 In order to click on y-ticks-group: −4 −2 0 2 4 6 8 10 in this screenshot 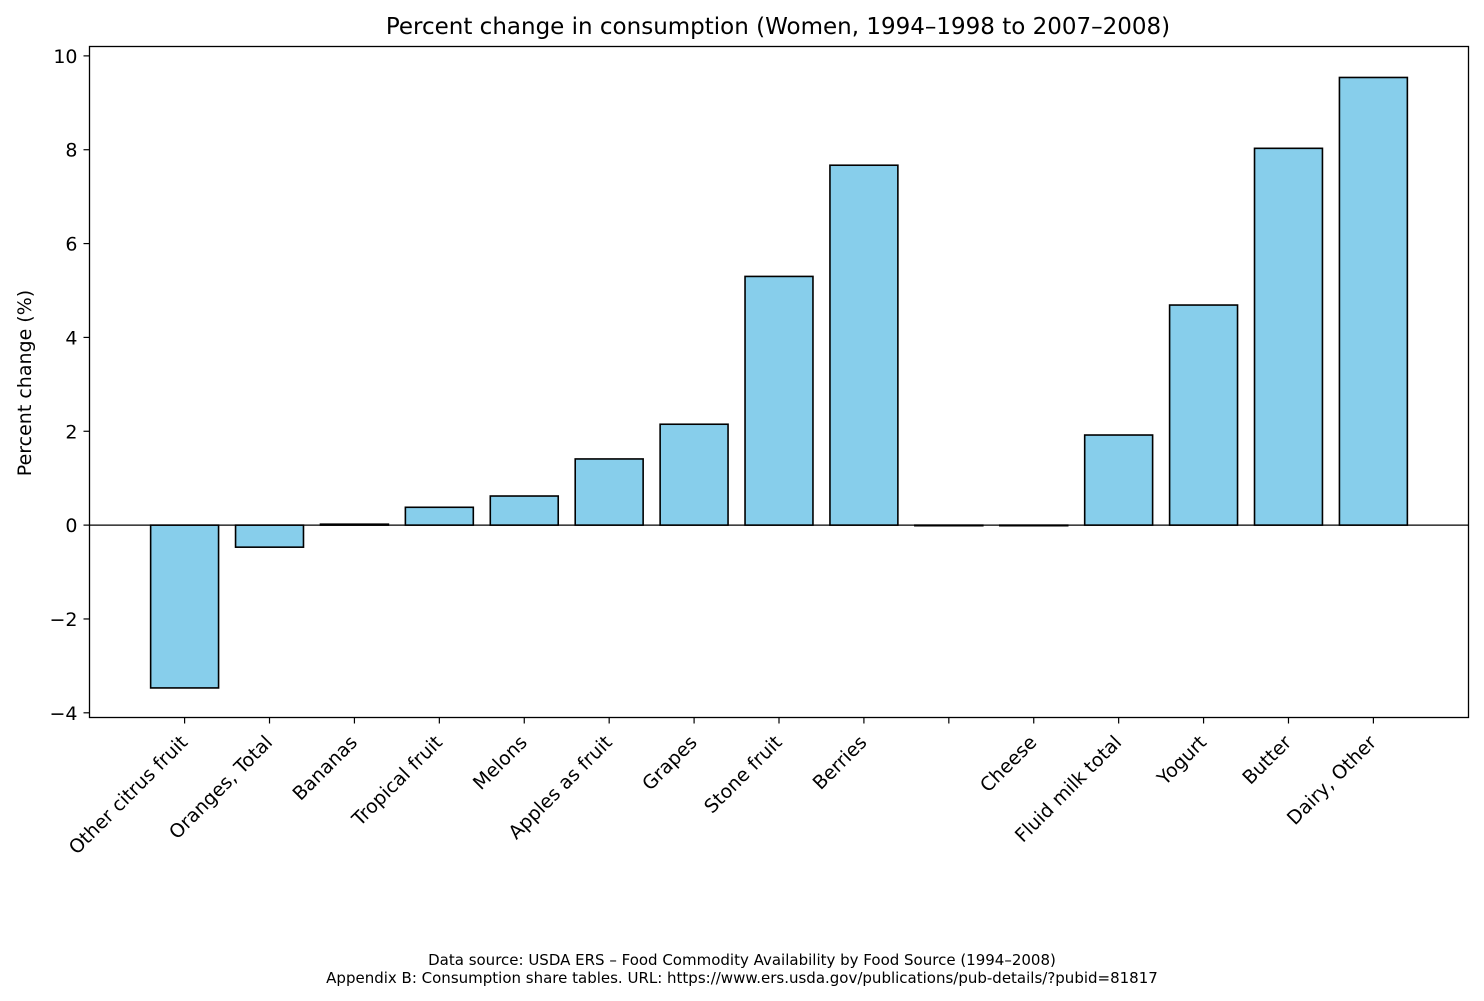, I will do `click(69, 385)`.